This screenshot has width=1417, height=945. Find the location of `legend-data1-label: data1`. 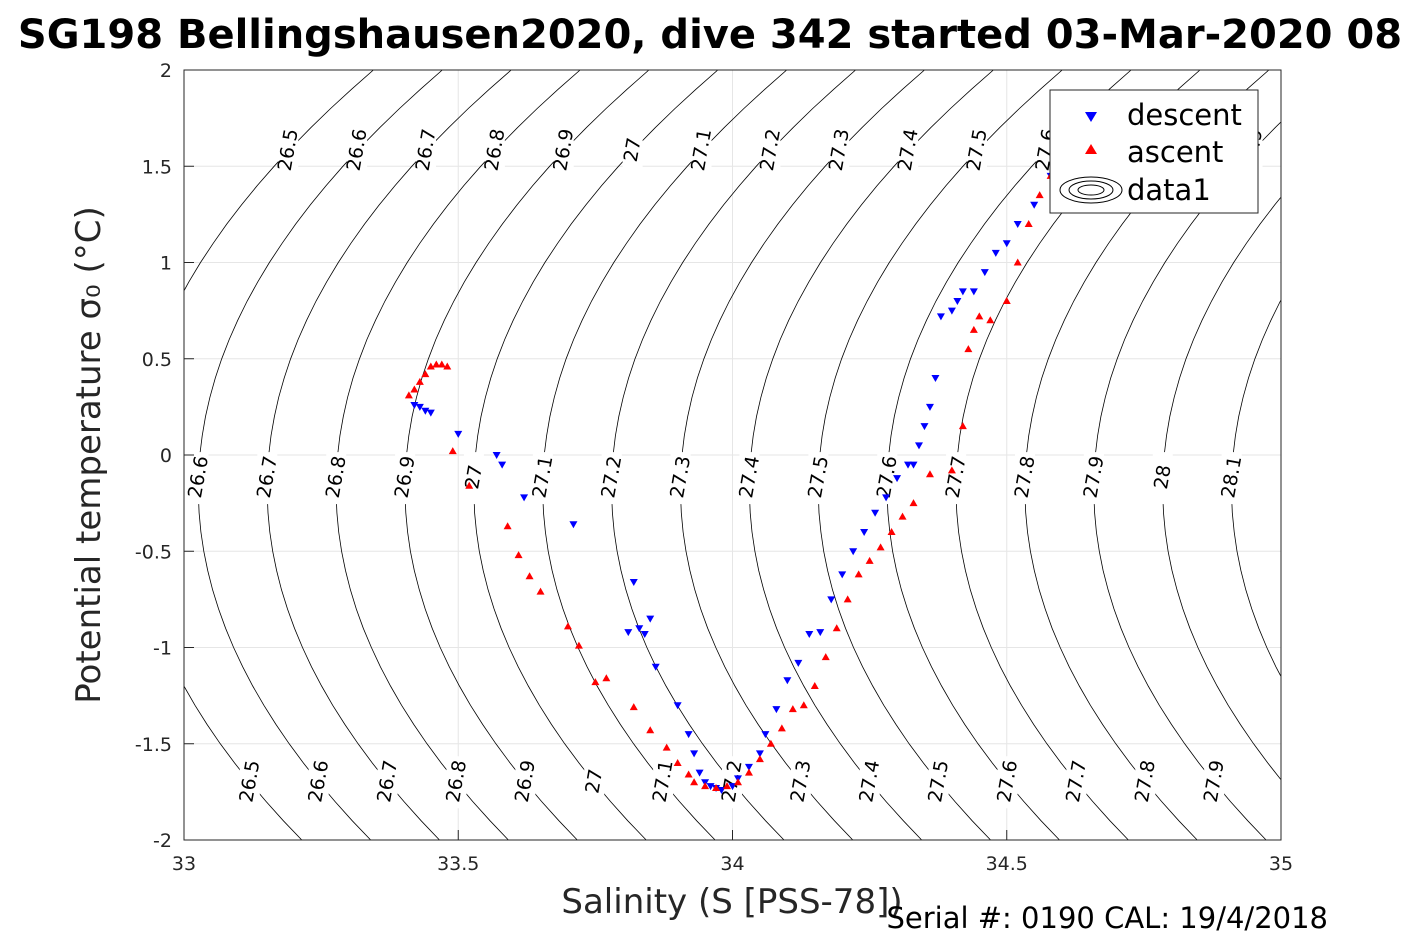

legend-data1-label: data1 is located at coordinates (1169, 190).